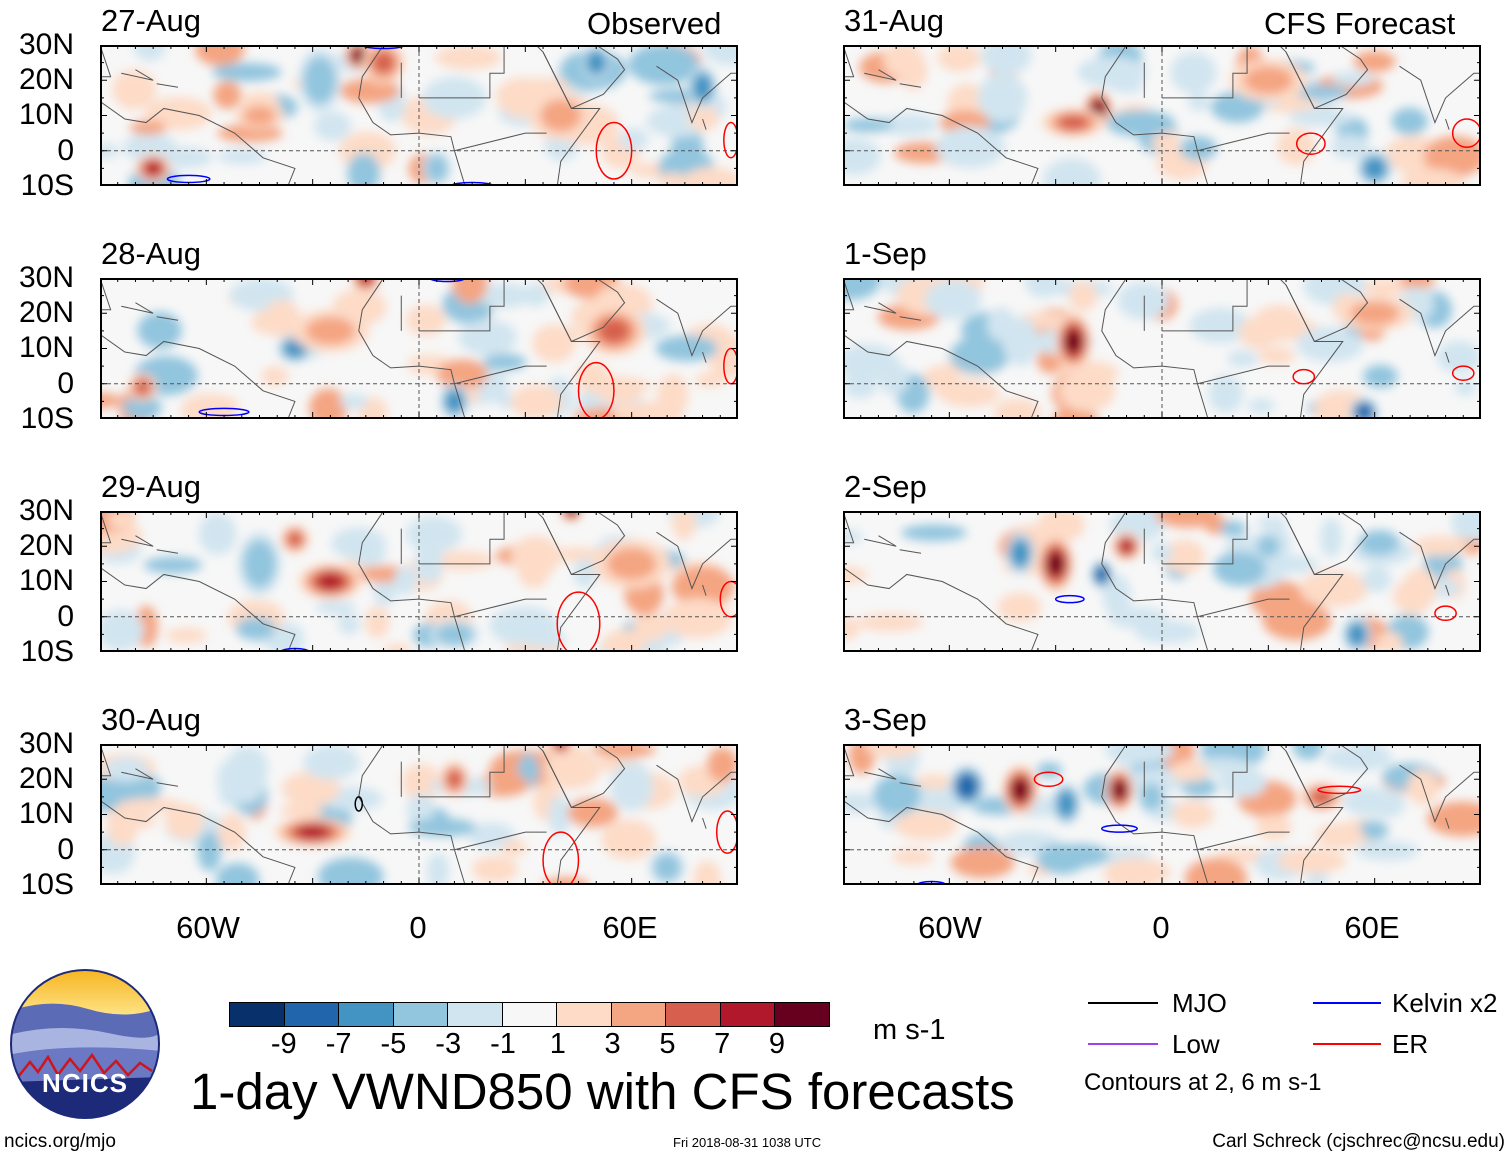 The height and width of the screenshot is (1158, 1510). Describe the element at coordinates (448, 1044) in the screenshot. I see `colorbar-tick-label: -3` at that location.